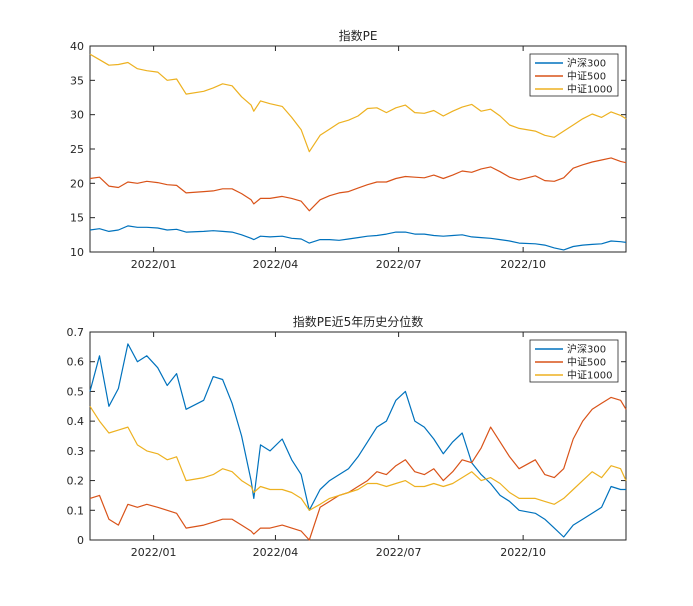 The image size is (693, 606). Describe the element at coordinates (80, 540) in the screenshot. I see `y-tick-label: 0` at that location.